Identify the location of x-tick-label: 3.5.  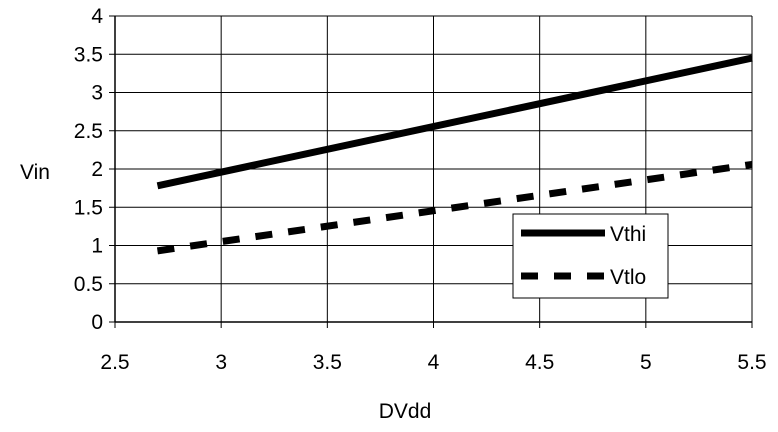
(327, 362).